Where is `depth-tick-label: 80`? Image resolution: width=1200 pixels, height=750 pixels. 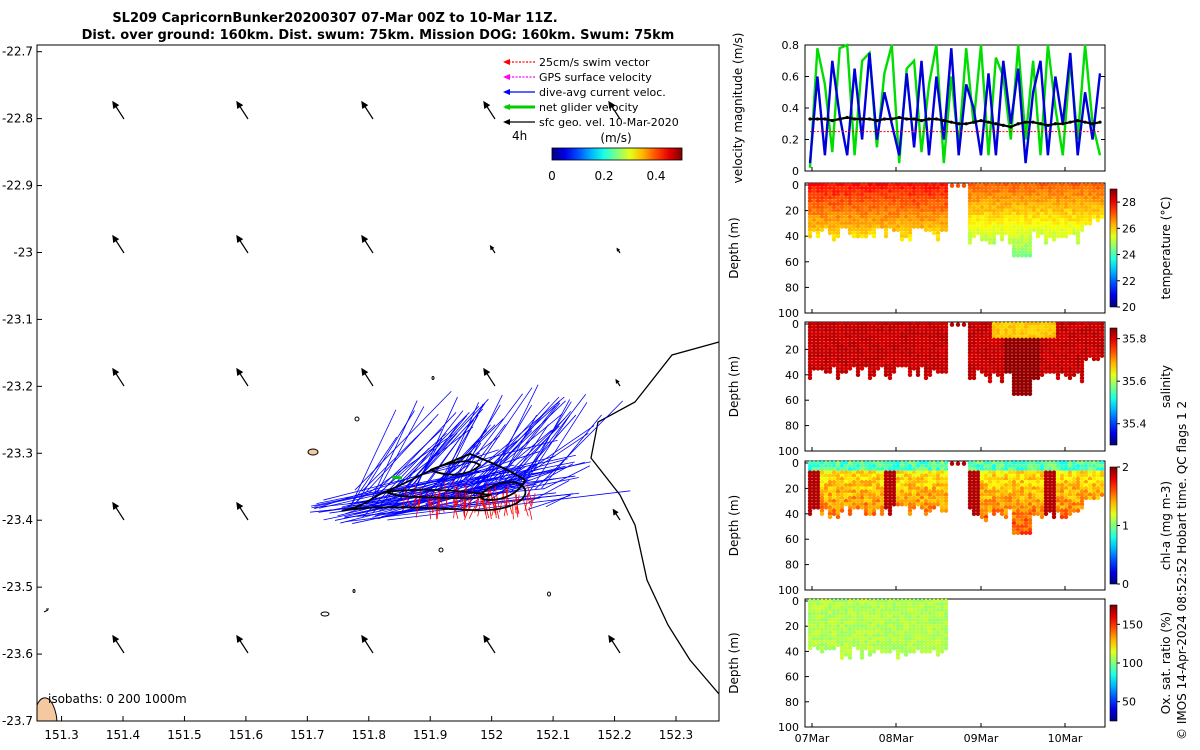 depth-tick-label: 80 is located at coordinates (792, 426).